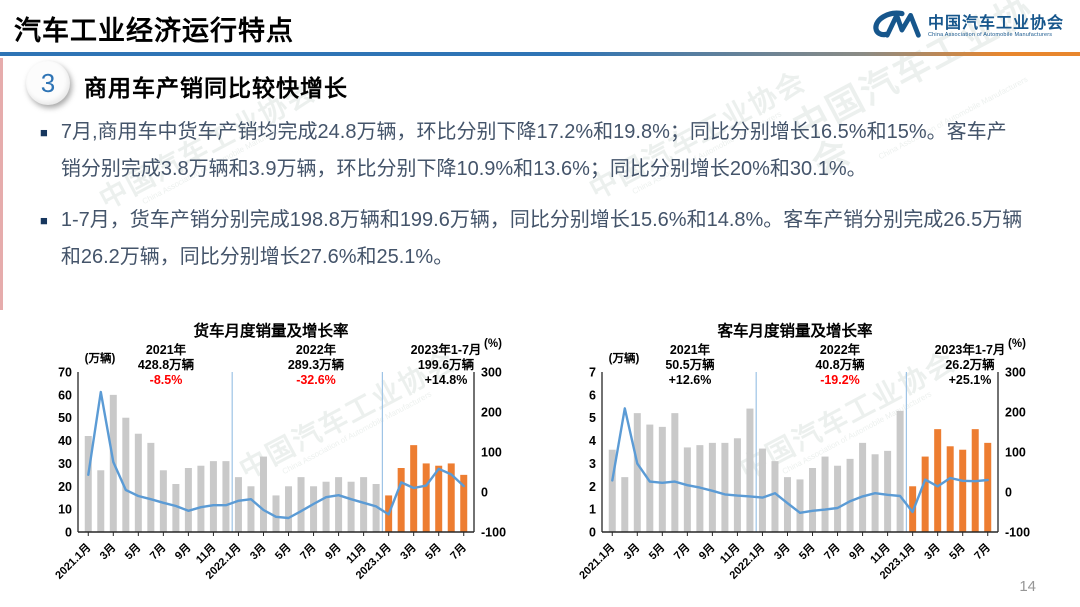 The height and width of the screenshot is (607, 1080). What do you see at coordinates (970, 364) in the screenshot?
I see `svg-text: 26.2万辆` at bounding box center [970, 364].